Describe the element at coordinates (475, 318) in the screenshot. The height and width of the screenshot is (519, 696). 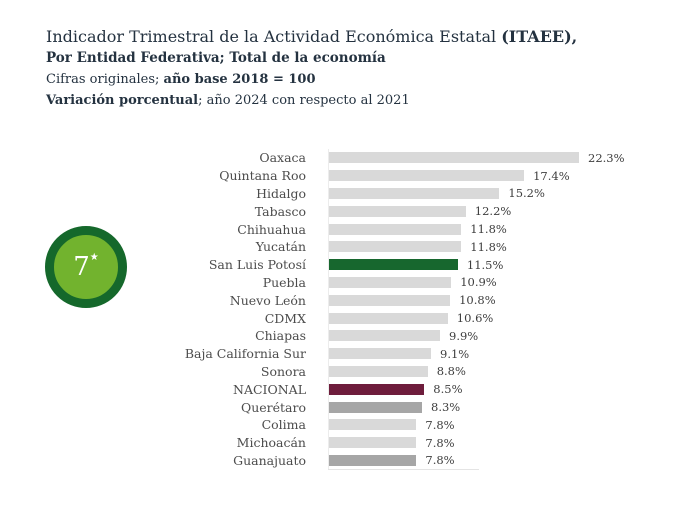
I see `value-label: 10.6%` at that location.